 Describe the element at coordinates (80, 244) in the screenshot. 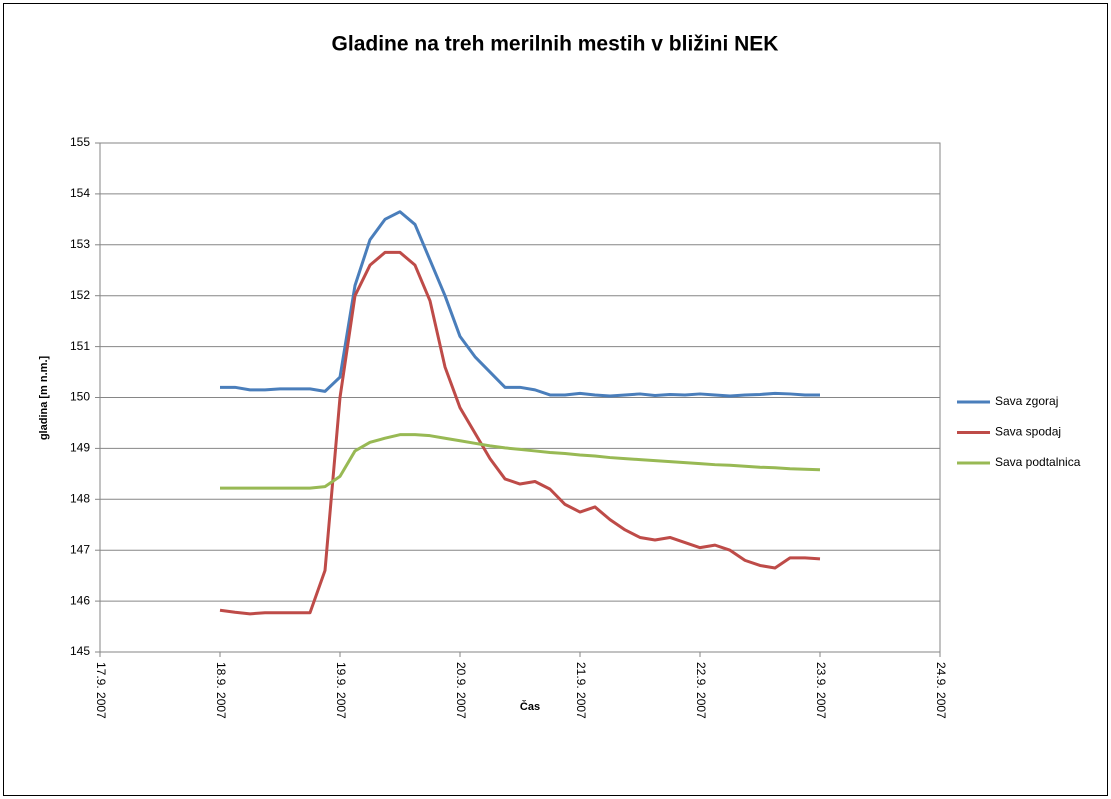

I see `y-tick-label: 153` at that location.